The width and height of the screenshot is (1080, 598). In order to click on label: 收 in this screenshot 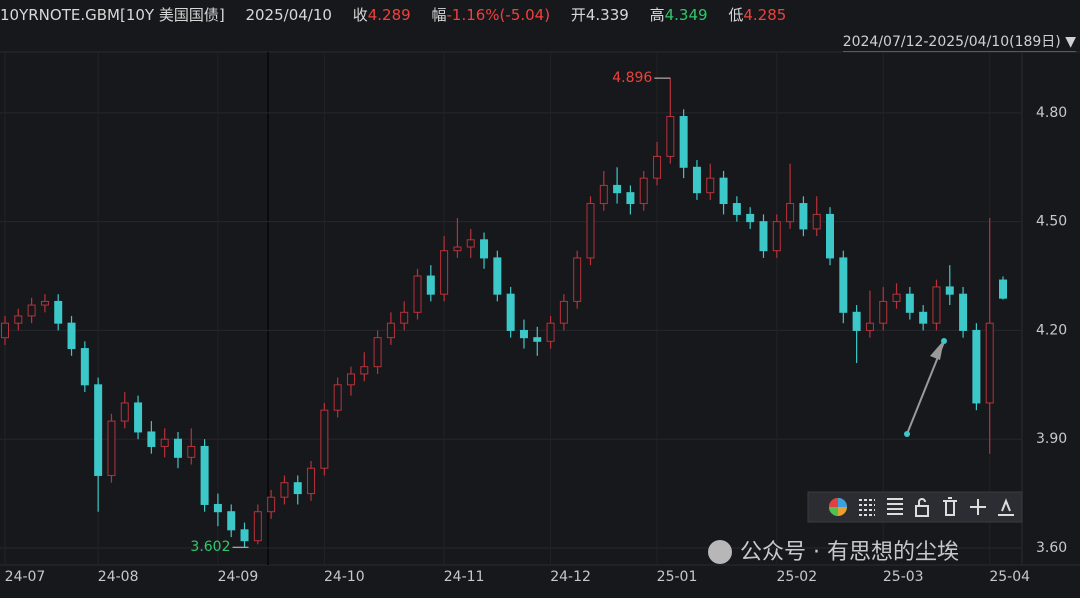, I will do `click(360, 15)`.